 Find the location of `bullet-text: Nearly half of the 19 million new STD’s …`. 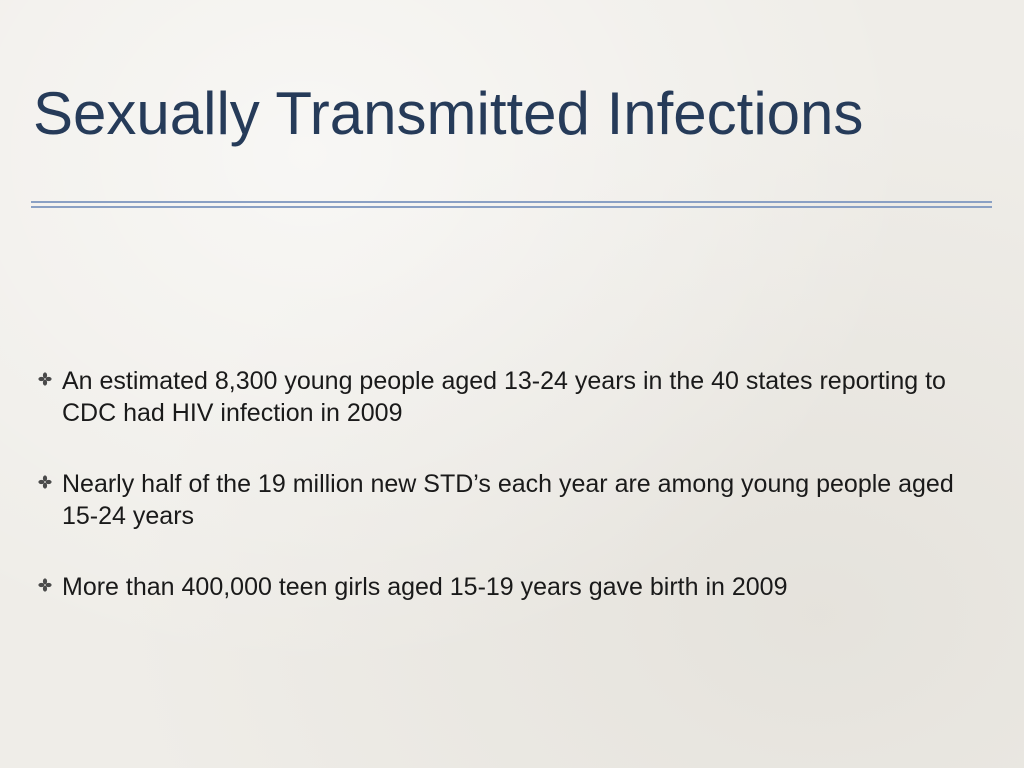

bullet-text: Nearly half of the 19 million new STD’s … is located at coordinates (508, 500).